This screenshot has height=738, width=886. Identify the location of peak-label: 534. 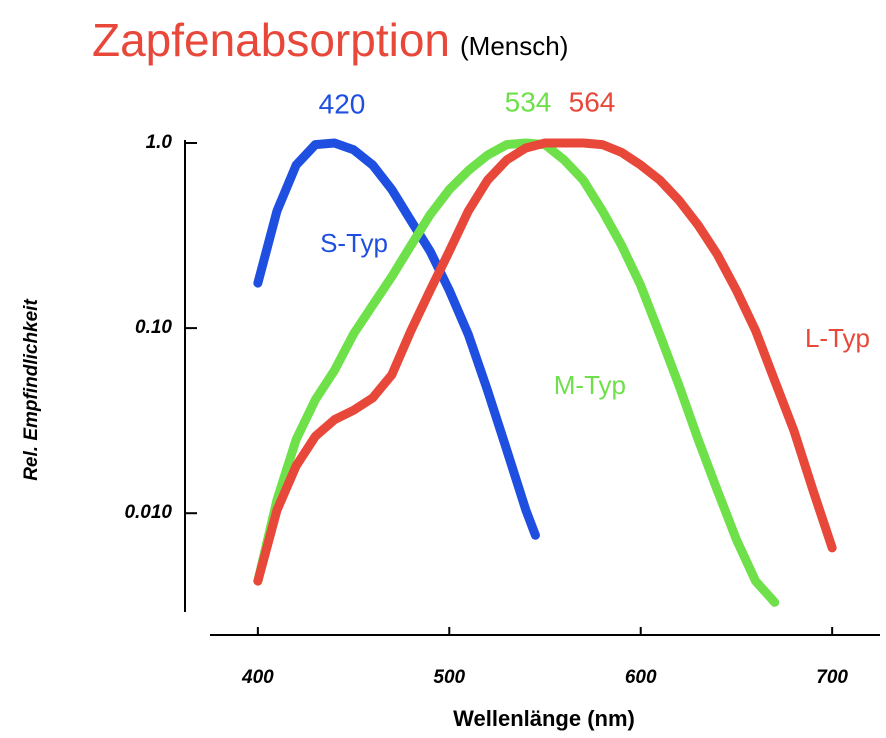
(528, 101).